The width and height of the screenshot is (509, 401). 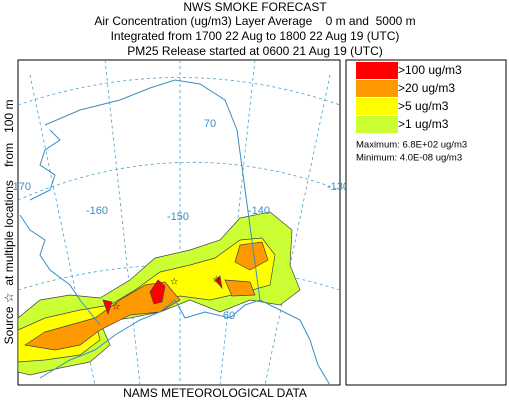 What do you see at coordinates (423, 106) in the screenshot?
I see `legend-label: >5 ug/m3` at bounding box center [423, 106].